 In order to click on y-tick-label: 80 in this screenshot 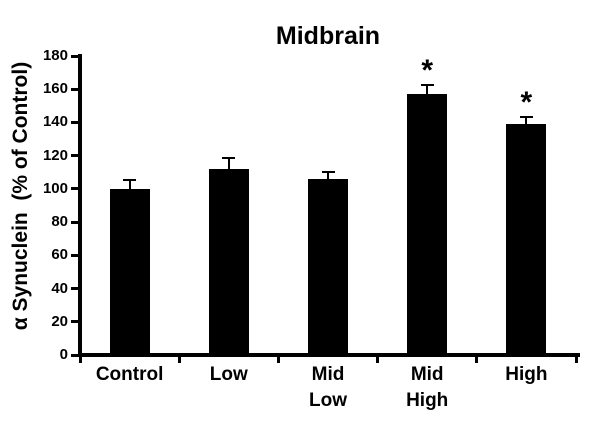, I will do `click(59, 222)`.